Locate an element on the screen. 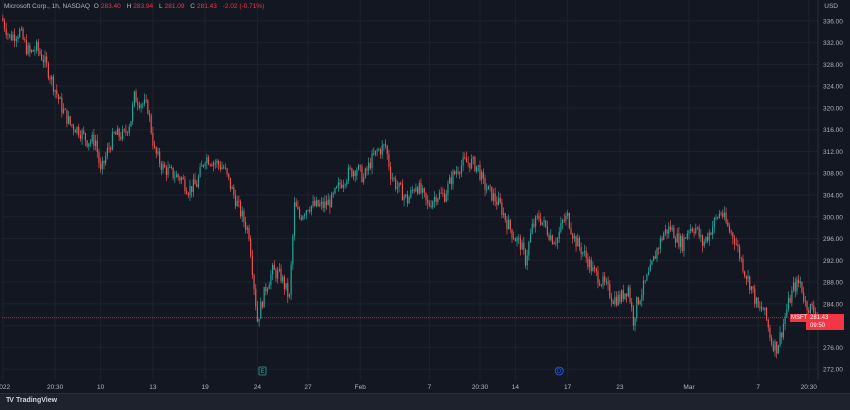 The width and height of the screenshot is (850, 410). y-tick-label: 308.00 is located at coordinates (833, 174).